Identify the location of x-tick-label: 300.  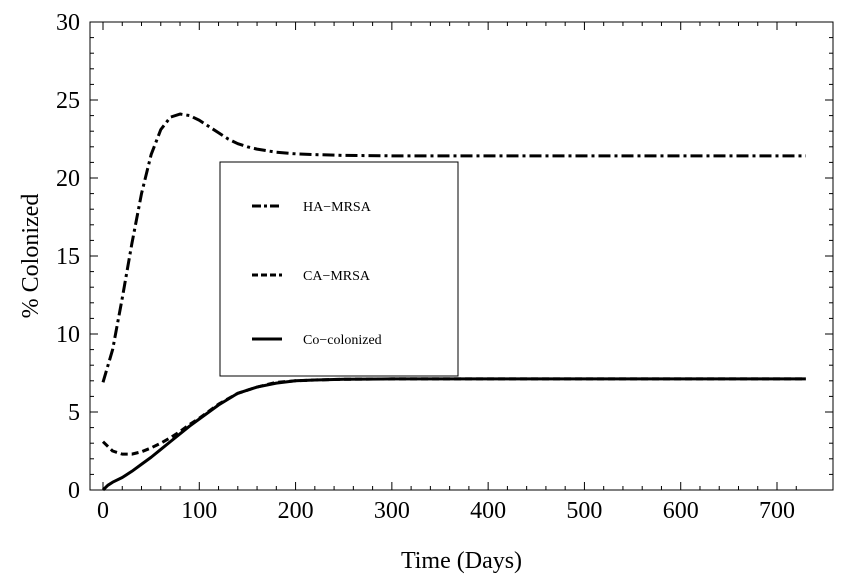
(392, 511).